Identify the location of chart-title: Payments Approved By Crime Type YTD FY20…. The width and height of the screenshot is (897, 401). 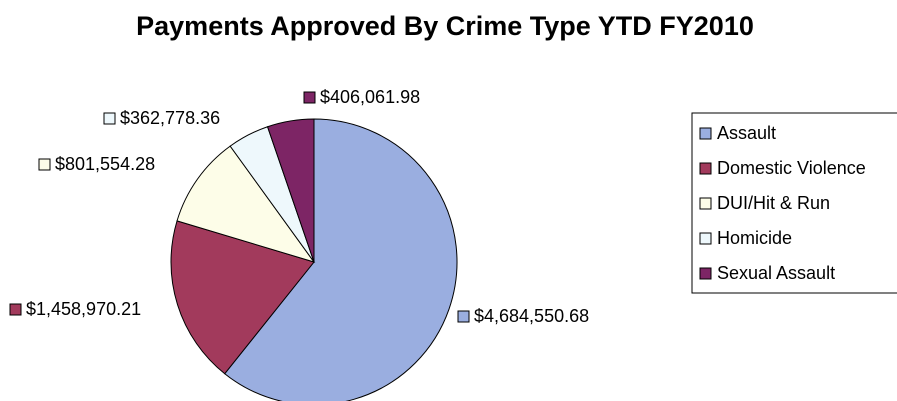
(445, 26).